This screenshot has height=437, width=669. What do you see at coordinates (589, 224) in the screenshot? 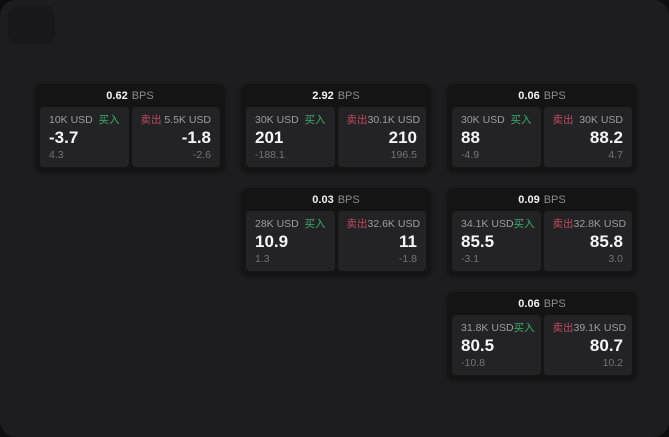
I see `sell-panel-top: 卖出 32.8K USD` at bounding box center [589, 224].